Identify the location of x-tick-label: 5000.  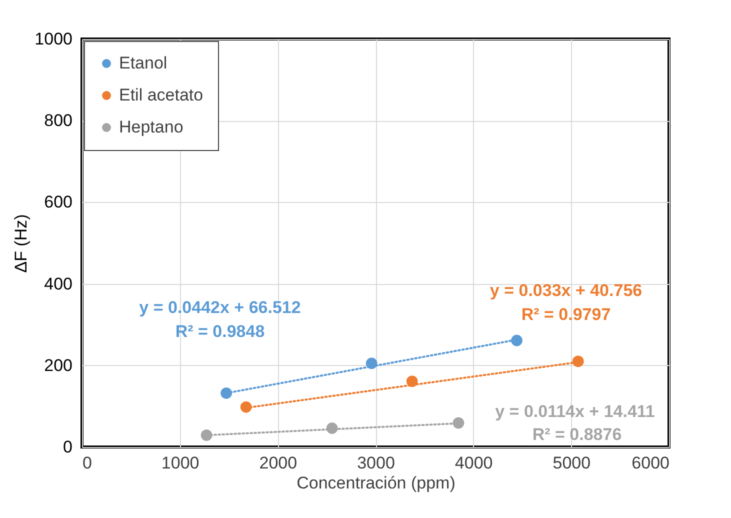
(571, 463).